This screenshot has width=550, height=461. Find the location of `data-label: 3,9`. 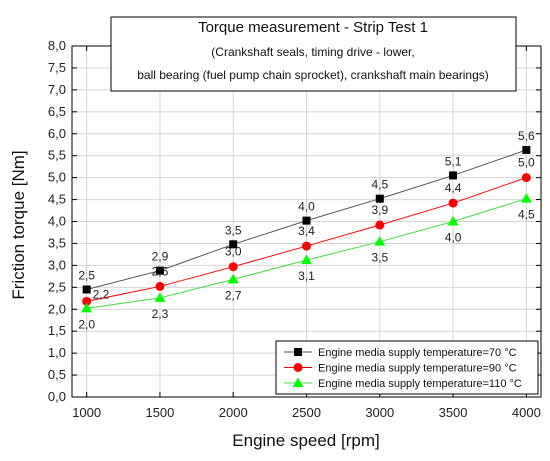

data-label: 3,9 is located at coordinates (379, 210).